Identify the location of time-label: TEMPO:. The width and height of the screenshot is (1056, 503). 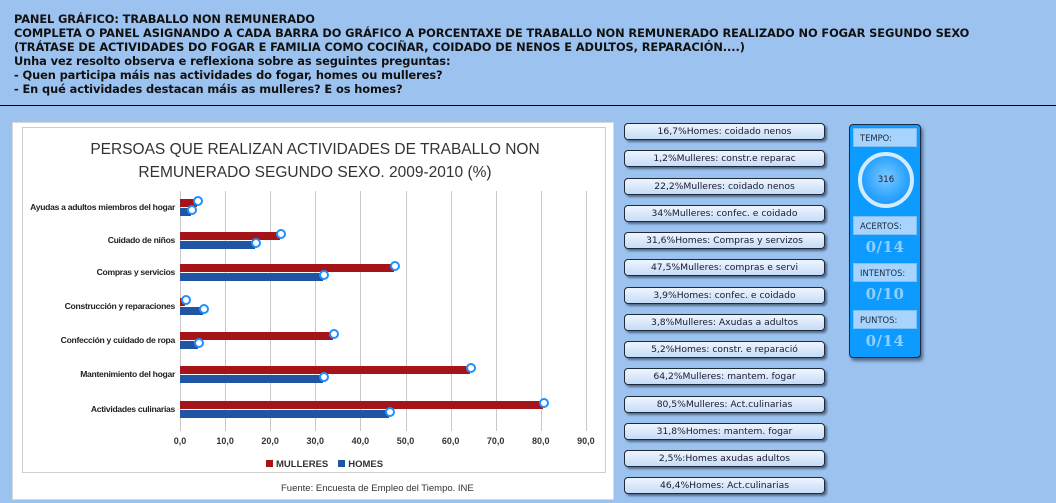
(885, 137).